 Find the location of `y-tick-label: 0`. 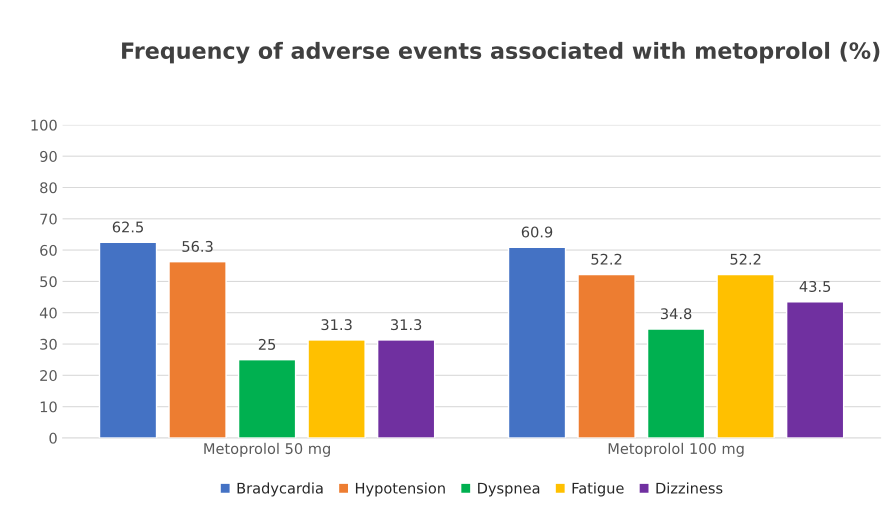

y-tick-label: 0 is located at coordinates (53, 438).